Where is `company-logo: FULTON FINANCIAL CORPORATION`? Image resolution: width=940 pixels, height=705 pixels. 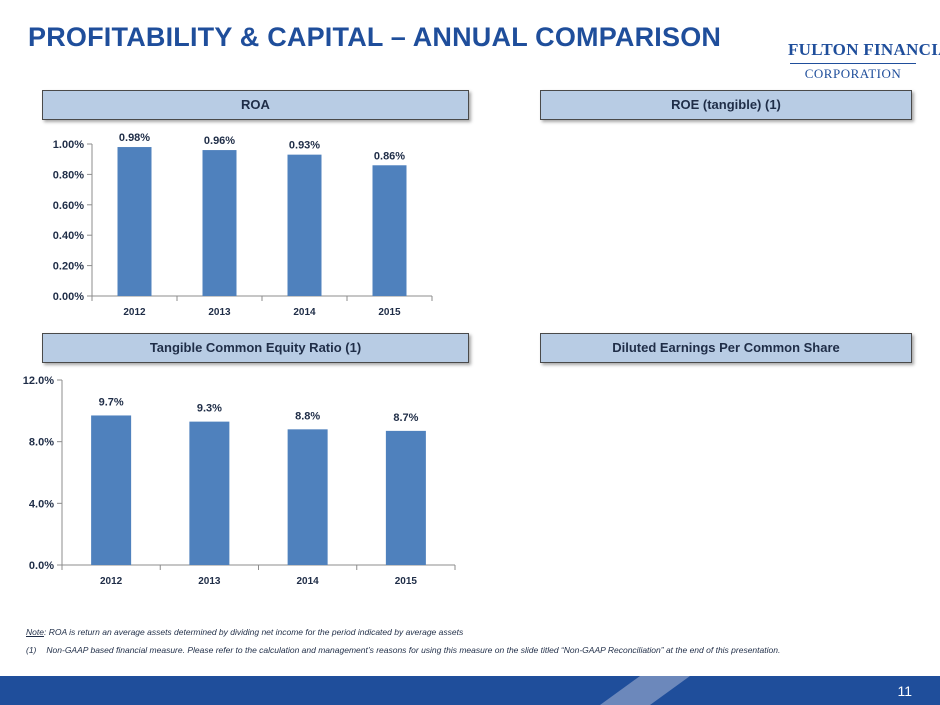 company-logo: FULTON FINANCIAL CORPORATION is located at coordinates (864, 61).